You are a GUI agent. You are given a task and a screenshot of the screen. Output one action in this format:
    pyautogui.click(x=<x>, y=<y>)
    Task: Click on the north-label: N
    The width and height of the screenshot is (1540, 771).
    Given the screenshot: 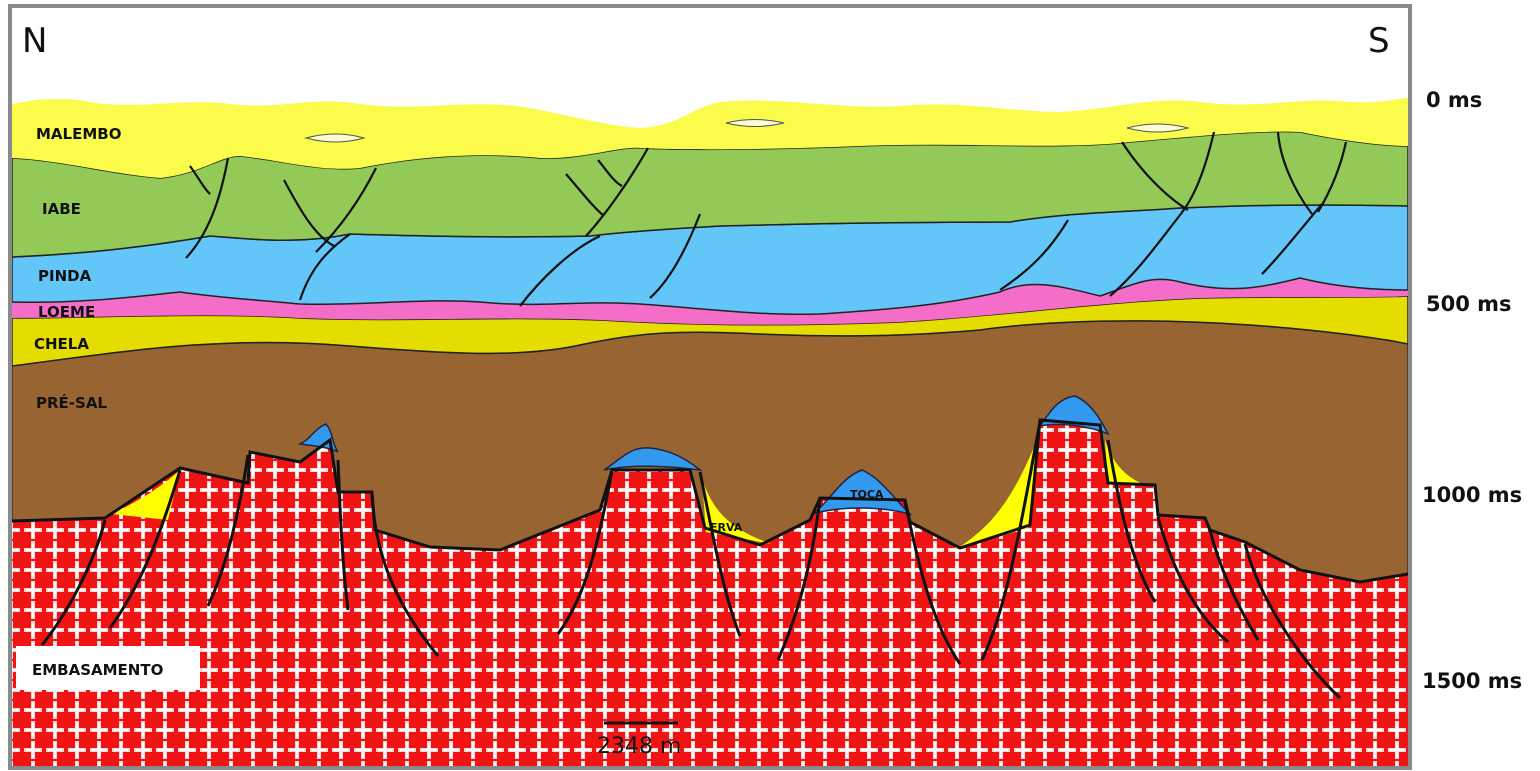 What is the action you would take?
    pyautogui.click(x=34, y=41)
    